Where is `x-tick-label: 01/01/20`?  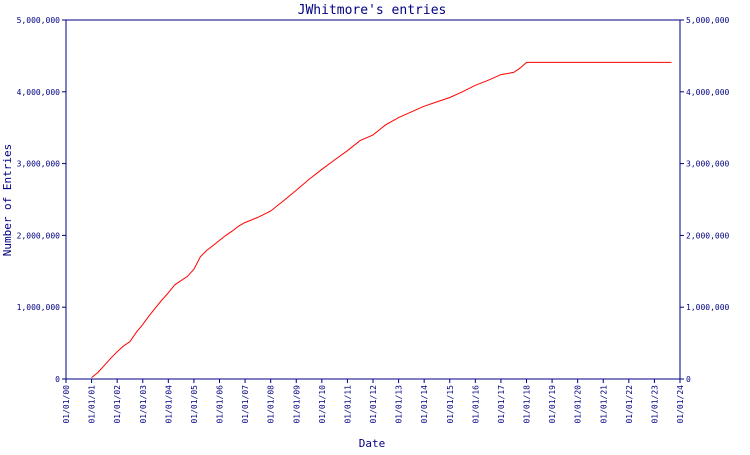
x-tick-label: 01/01/20 is located at coordinates (578, 404).